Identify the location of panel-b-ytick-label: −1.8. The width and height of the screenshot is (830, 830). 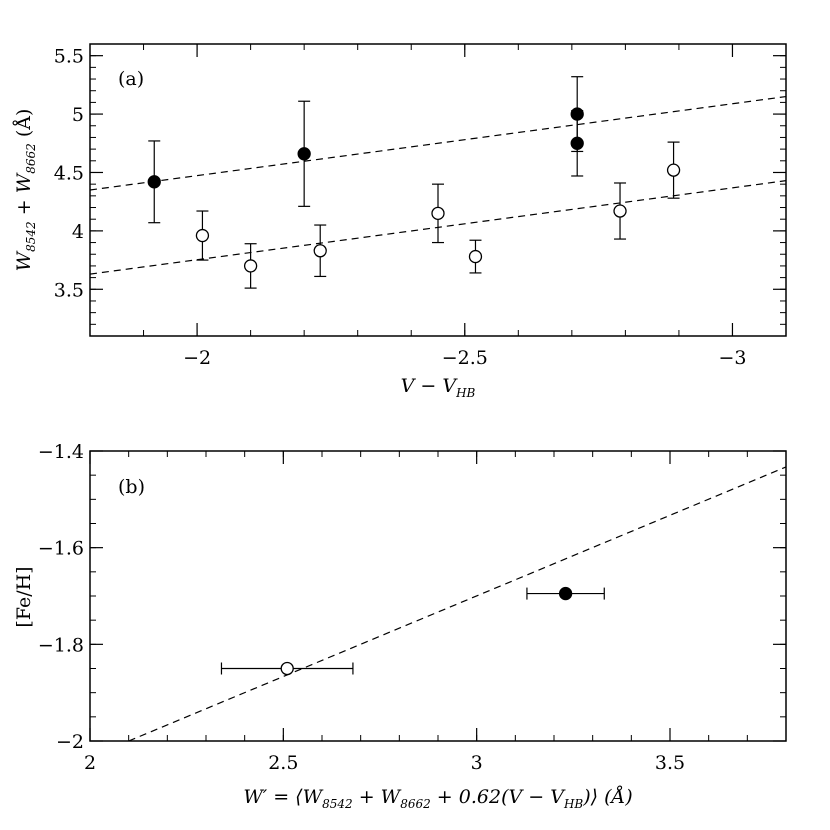
(61, 645).